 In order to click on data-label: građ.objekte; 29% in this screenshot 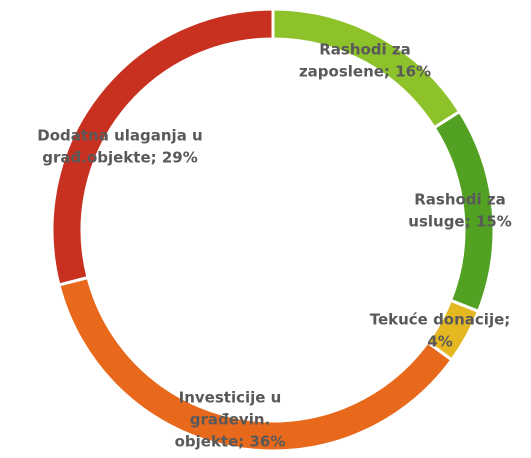, I will do `click(120, 158)`.